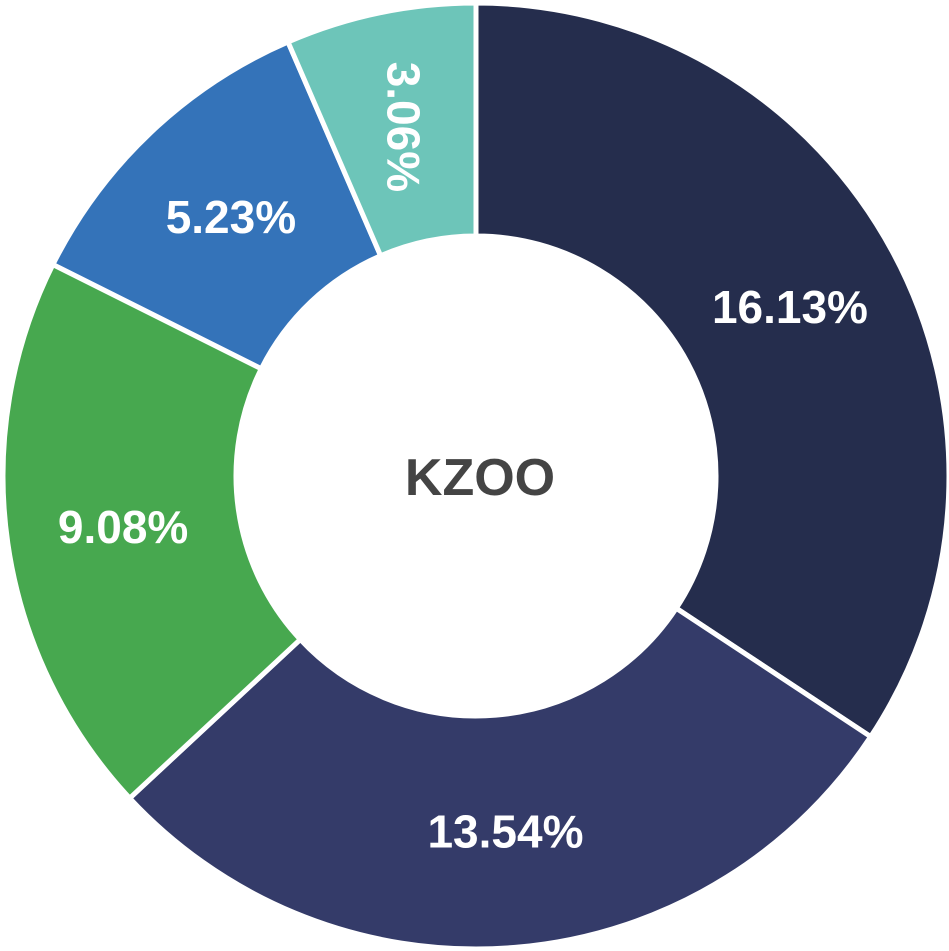 This screenshot has height=951, width=949. What do you see at coordinates (404, 127) in the screenshot?
I see `value-label: 3.06%` at bounding box center [404, 127].